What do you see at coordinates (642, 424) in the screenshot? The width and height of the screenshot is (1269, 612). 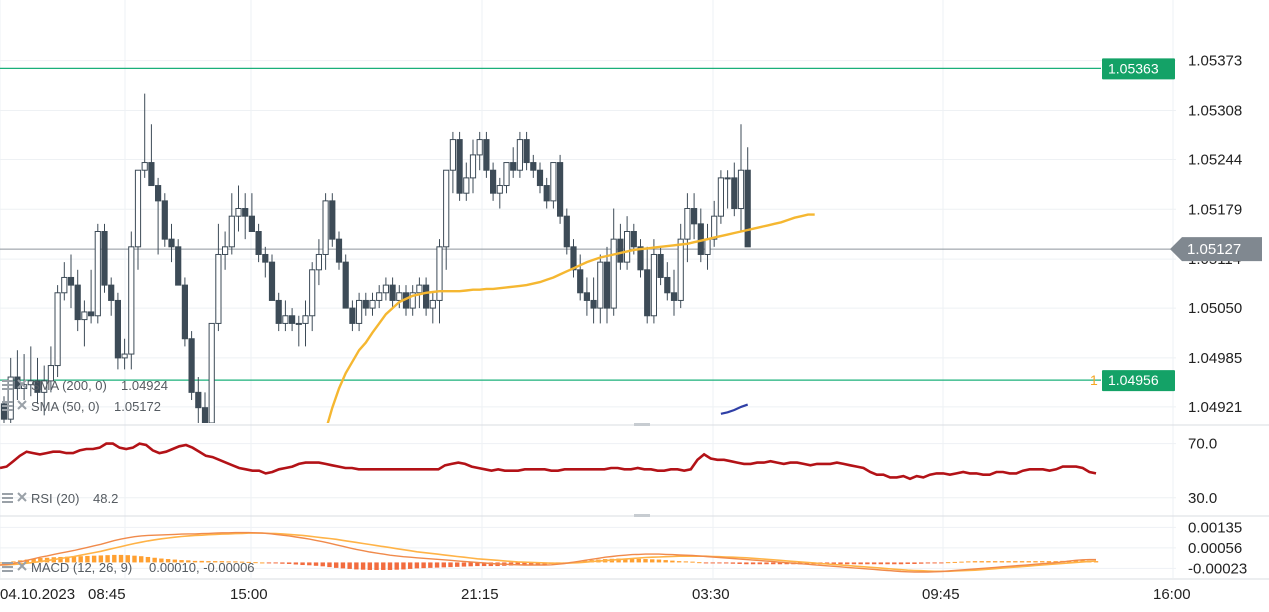 I see `pane-resize-handle` at bounding box center [642, 424].